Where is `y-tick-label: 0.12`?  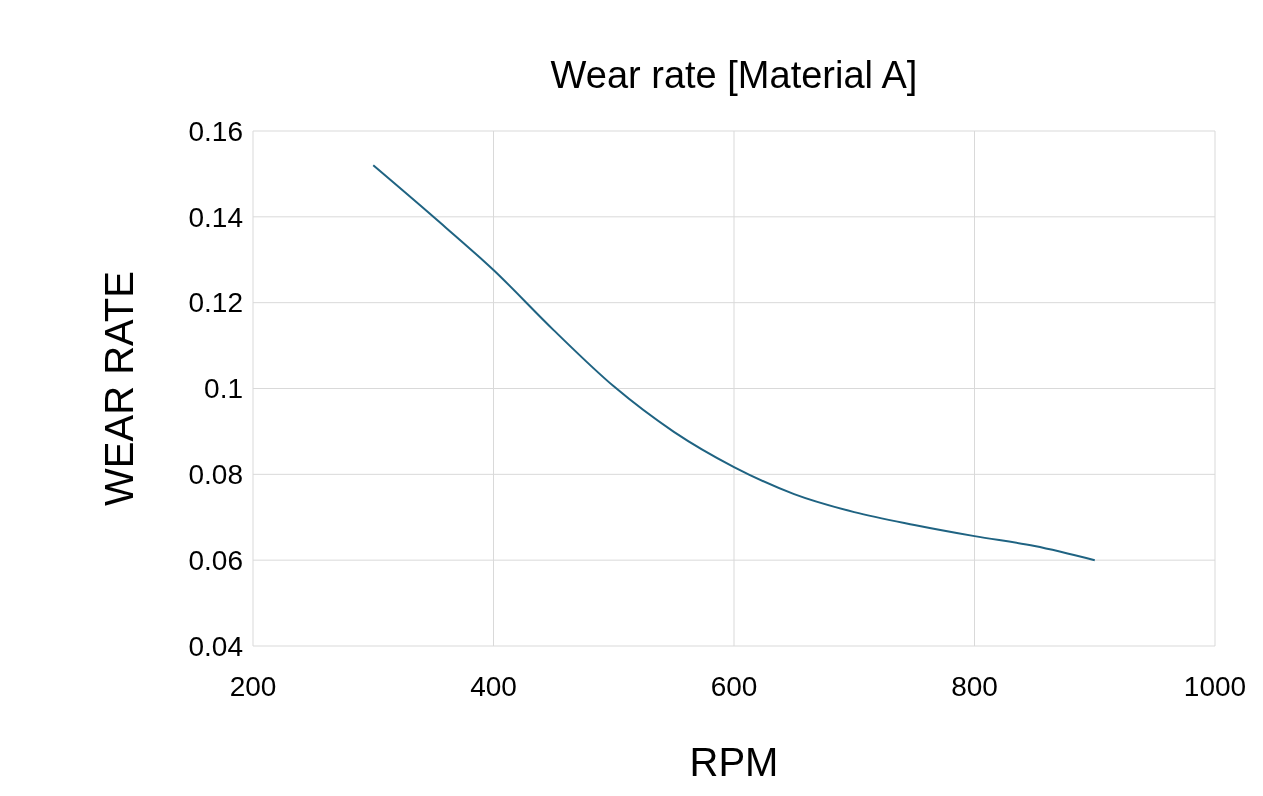
y-tick-label: 0.12 is located at coordinates (215, 303).